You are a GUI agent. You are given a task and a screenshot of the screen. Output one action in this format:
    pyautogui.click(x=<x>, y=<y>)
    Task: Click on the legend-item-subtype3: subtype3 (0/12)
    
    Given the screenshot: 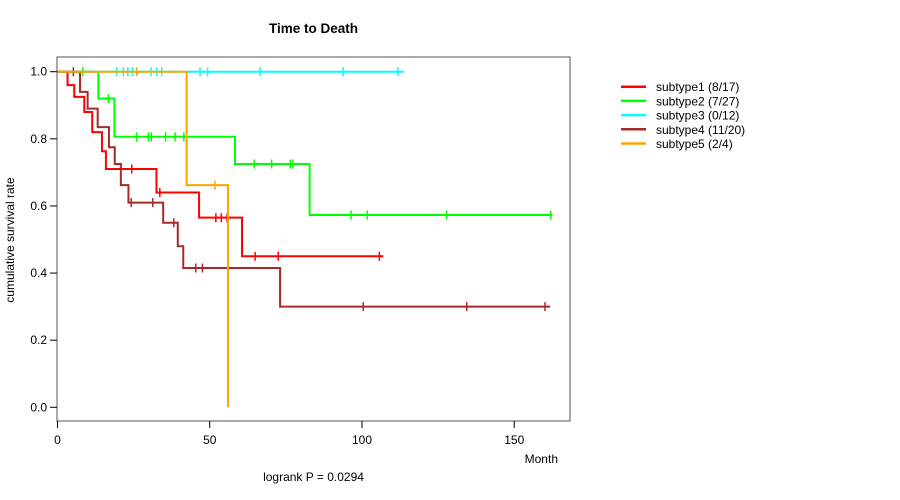 What is the action you would take?
    pyautogui.click(x=680, y=116)
    